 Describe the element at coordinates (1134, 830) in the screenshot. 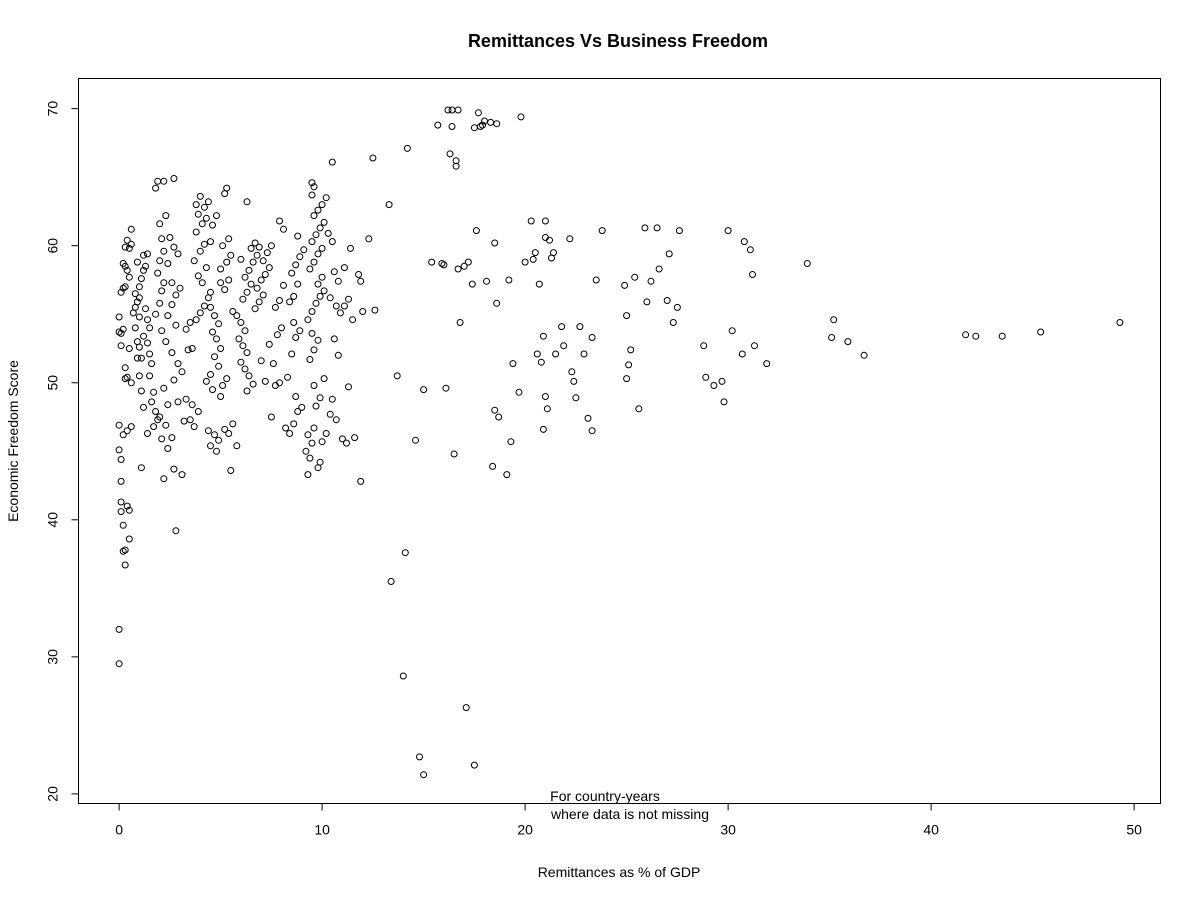

I see `x-tick-label: 50` at that location.